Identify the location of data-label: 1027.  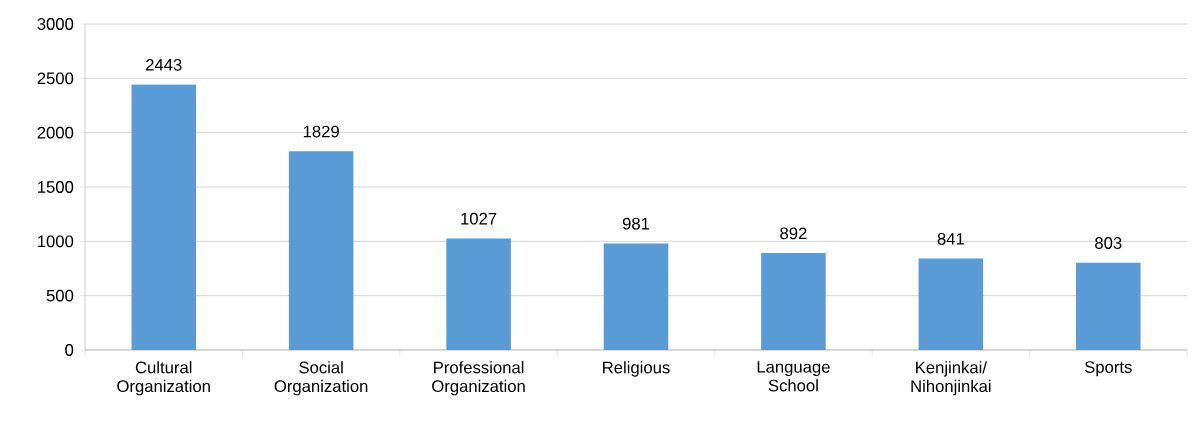
(479, 218).